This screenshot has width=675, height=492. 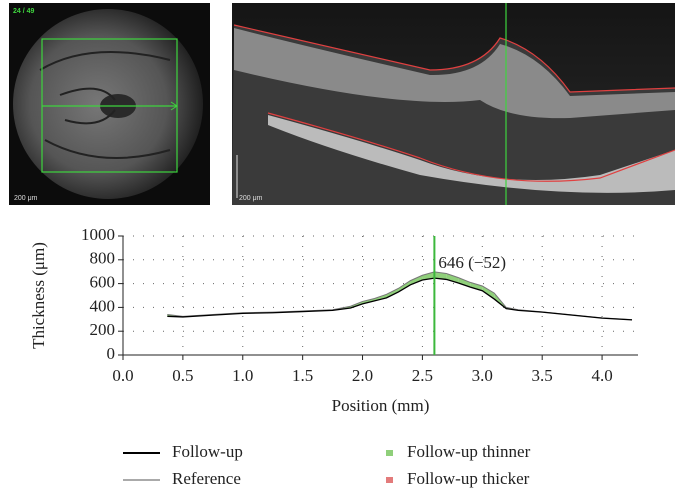 I want to click on x-tick-label: 3.5, so click(x=542, y=375).